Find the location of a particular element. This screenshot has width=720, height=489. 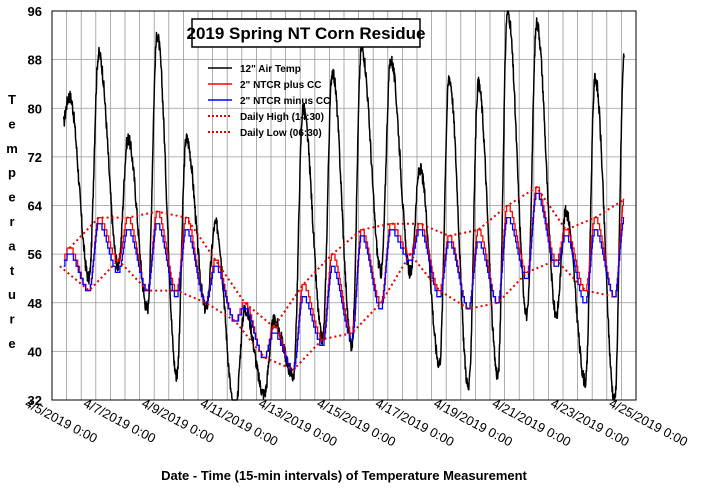

y-axis-label-letter: t is located at coordinates (12, 270).